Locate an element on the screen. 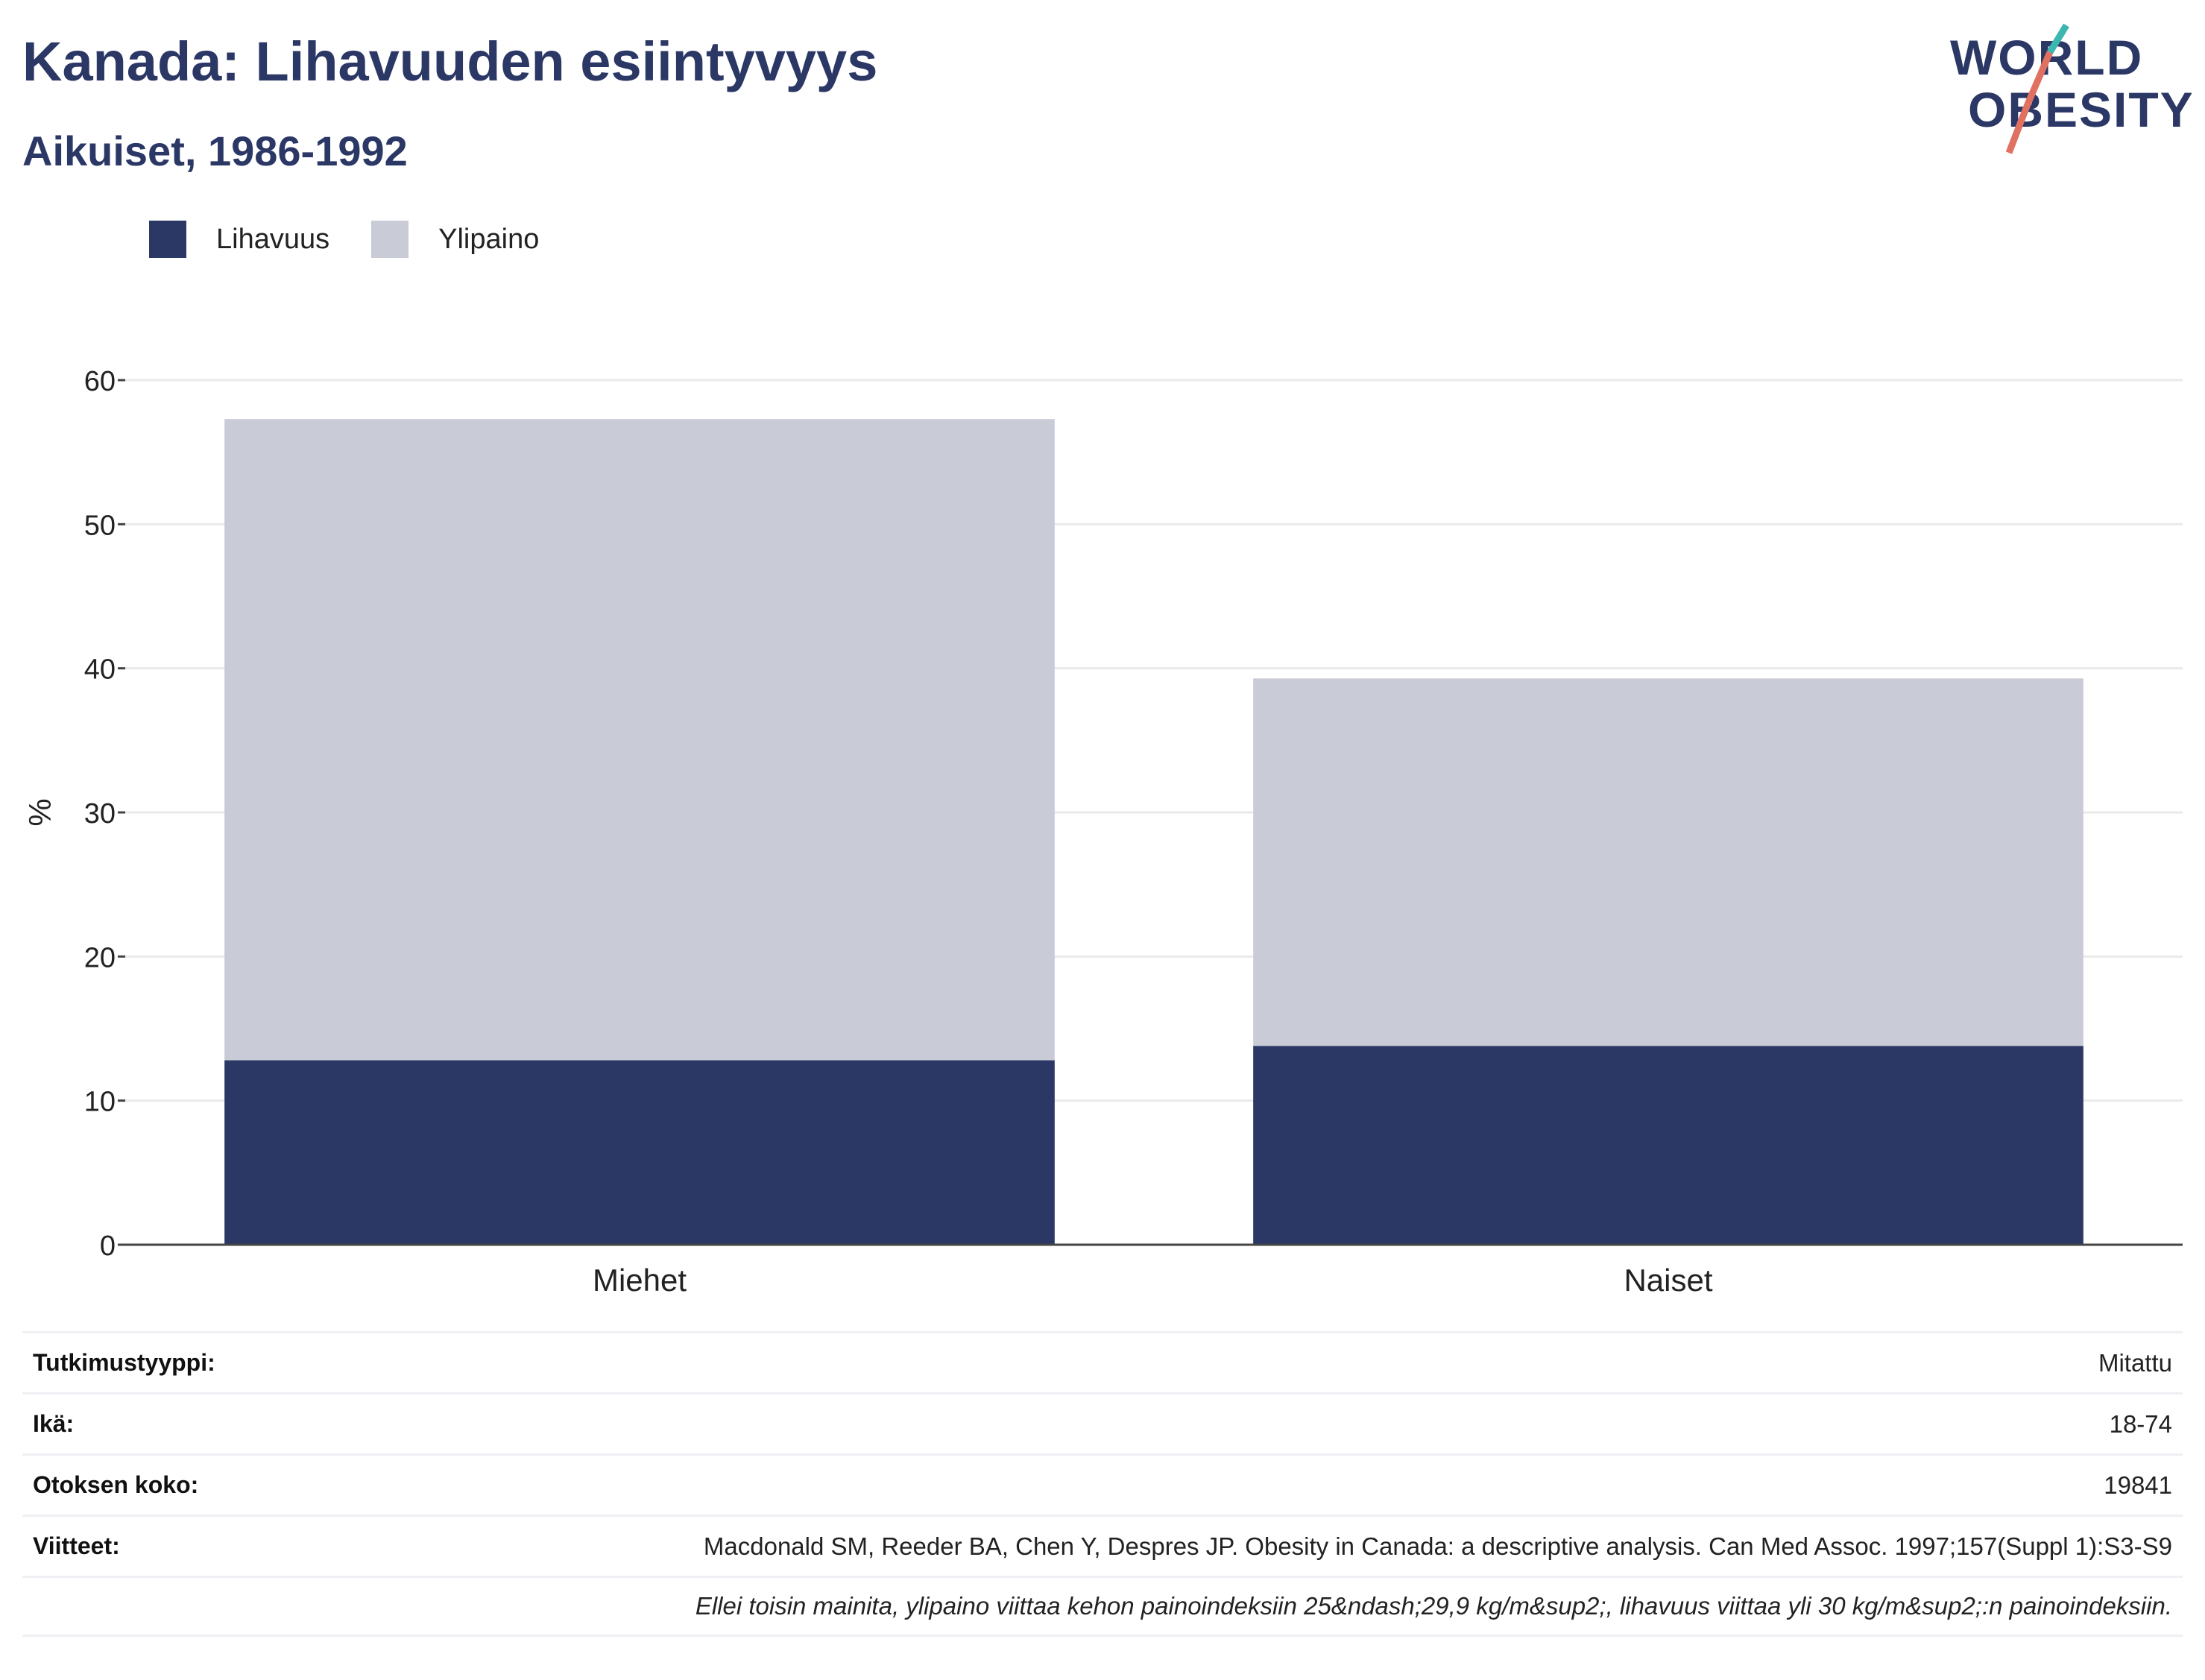 The width and height of the screenshot is (2205, 1680). y-axis-label: % is located at coordinates (39, 812).